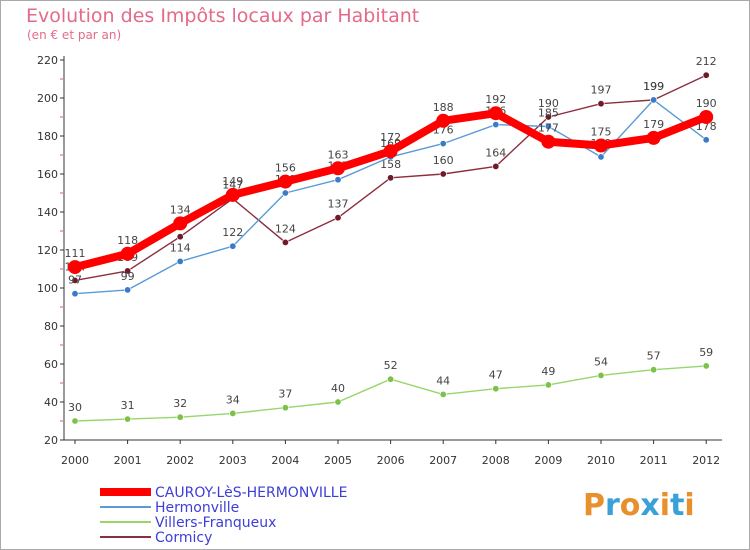 This screenshot has width=750, height=550. I want to click on data-label: 149, so click(232, 181).